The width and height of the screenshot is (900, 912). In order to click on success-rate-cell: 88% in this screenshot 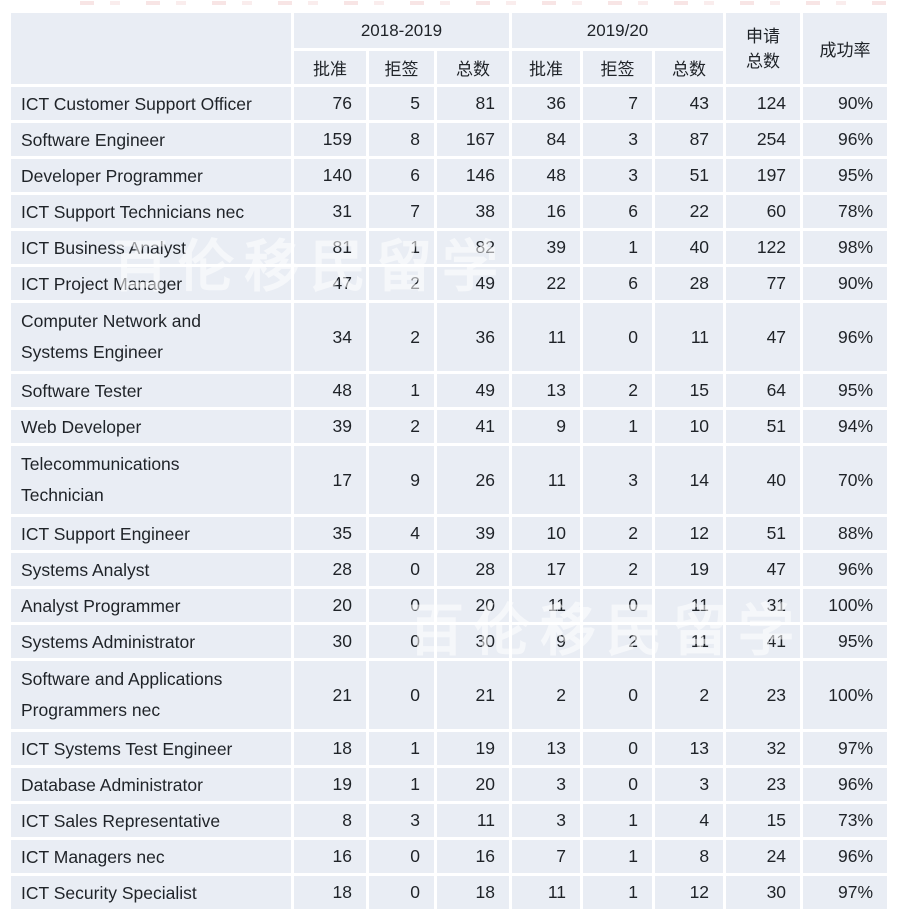, I will do `click(845, 533)`.